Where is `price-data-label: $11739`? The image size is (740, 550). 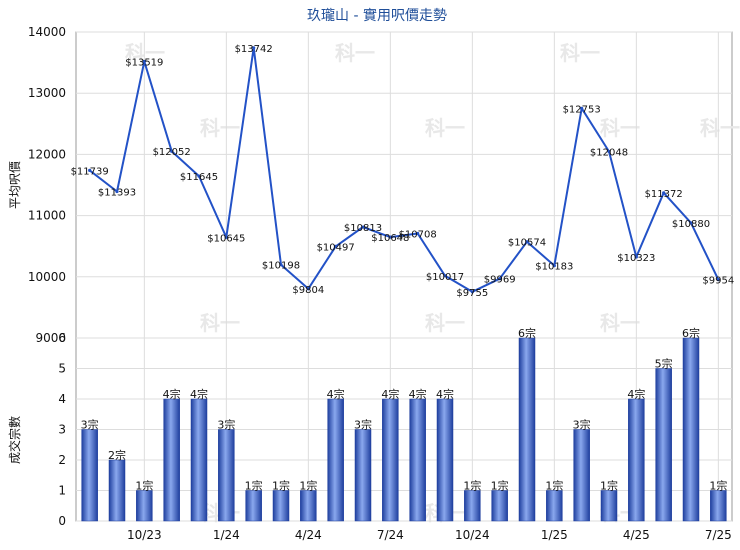 price-data-label: $11739 is located at coordinates (90, 171).